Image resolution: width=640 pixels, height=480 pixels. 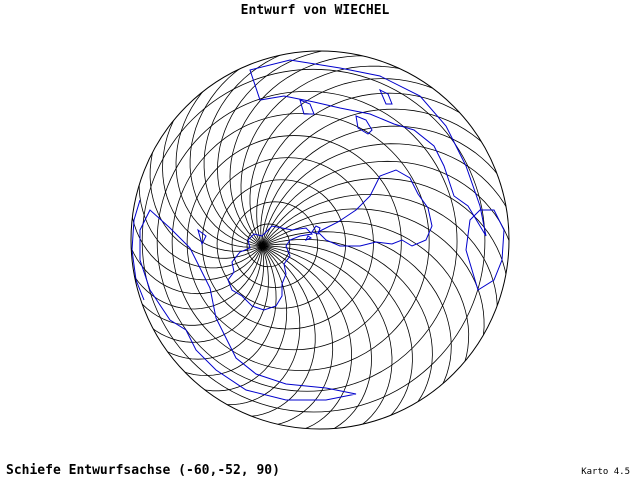 What do you see at coordinates (346, 111) in the screenshot?
I see `islands-east` at bounding box center [346, 111].